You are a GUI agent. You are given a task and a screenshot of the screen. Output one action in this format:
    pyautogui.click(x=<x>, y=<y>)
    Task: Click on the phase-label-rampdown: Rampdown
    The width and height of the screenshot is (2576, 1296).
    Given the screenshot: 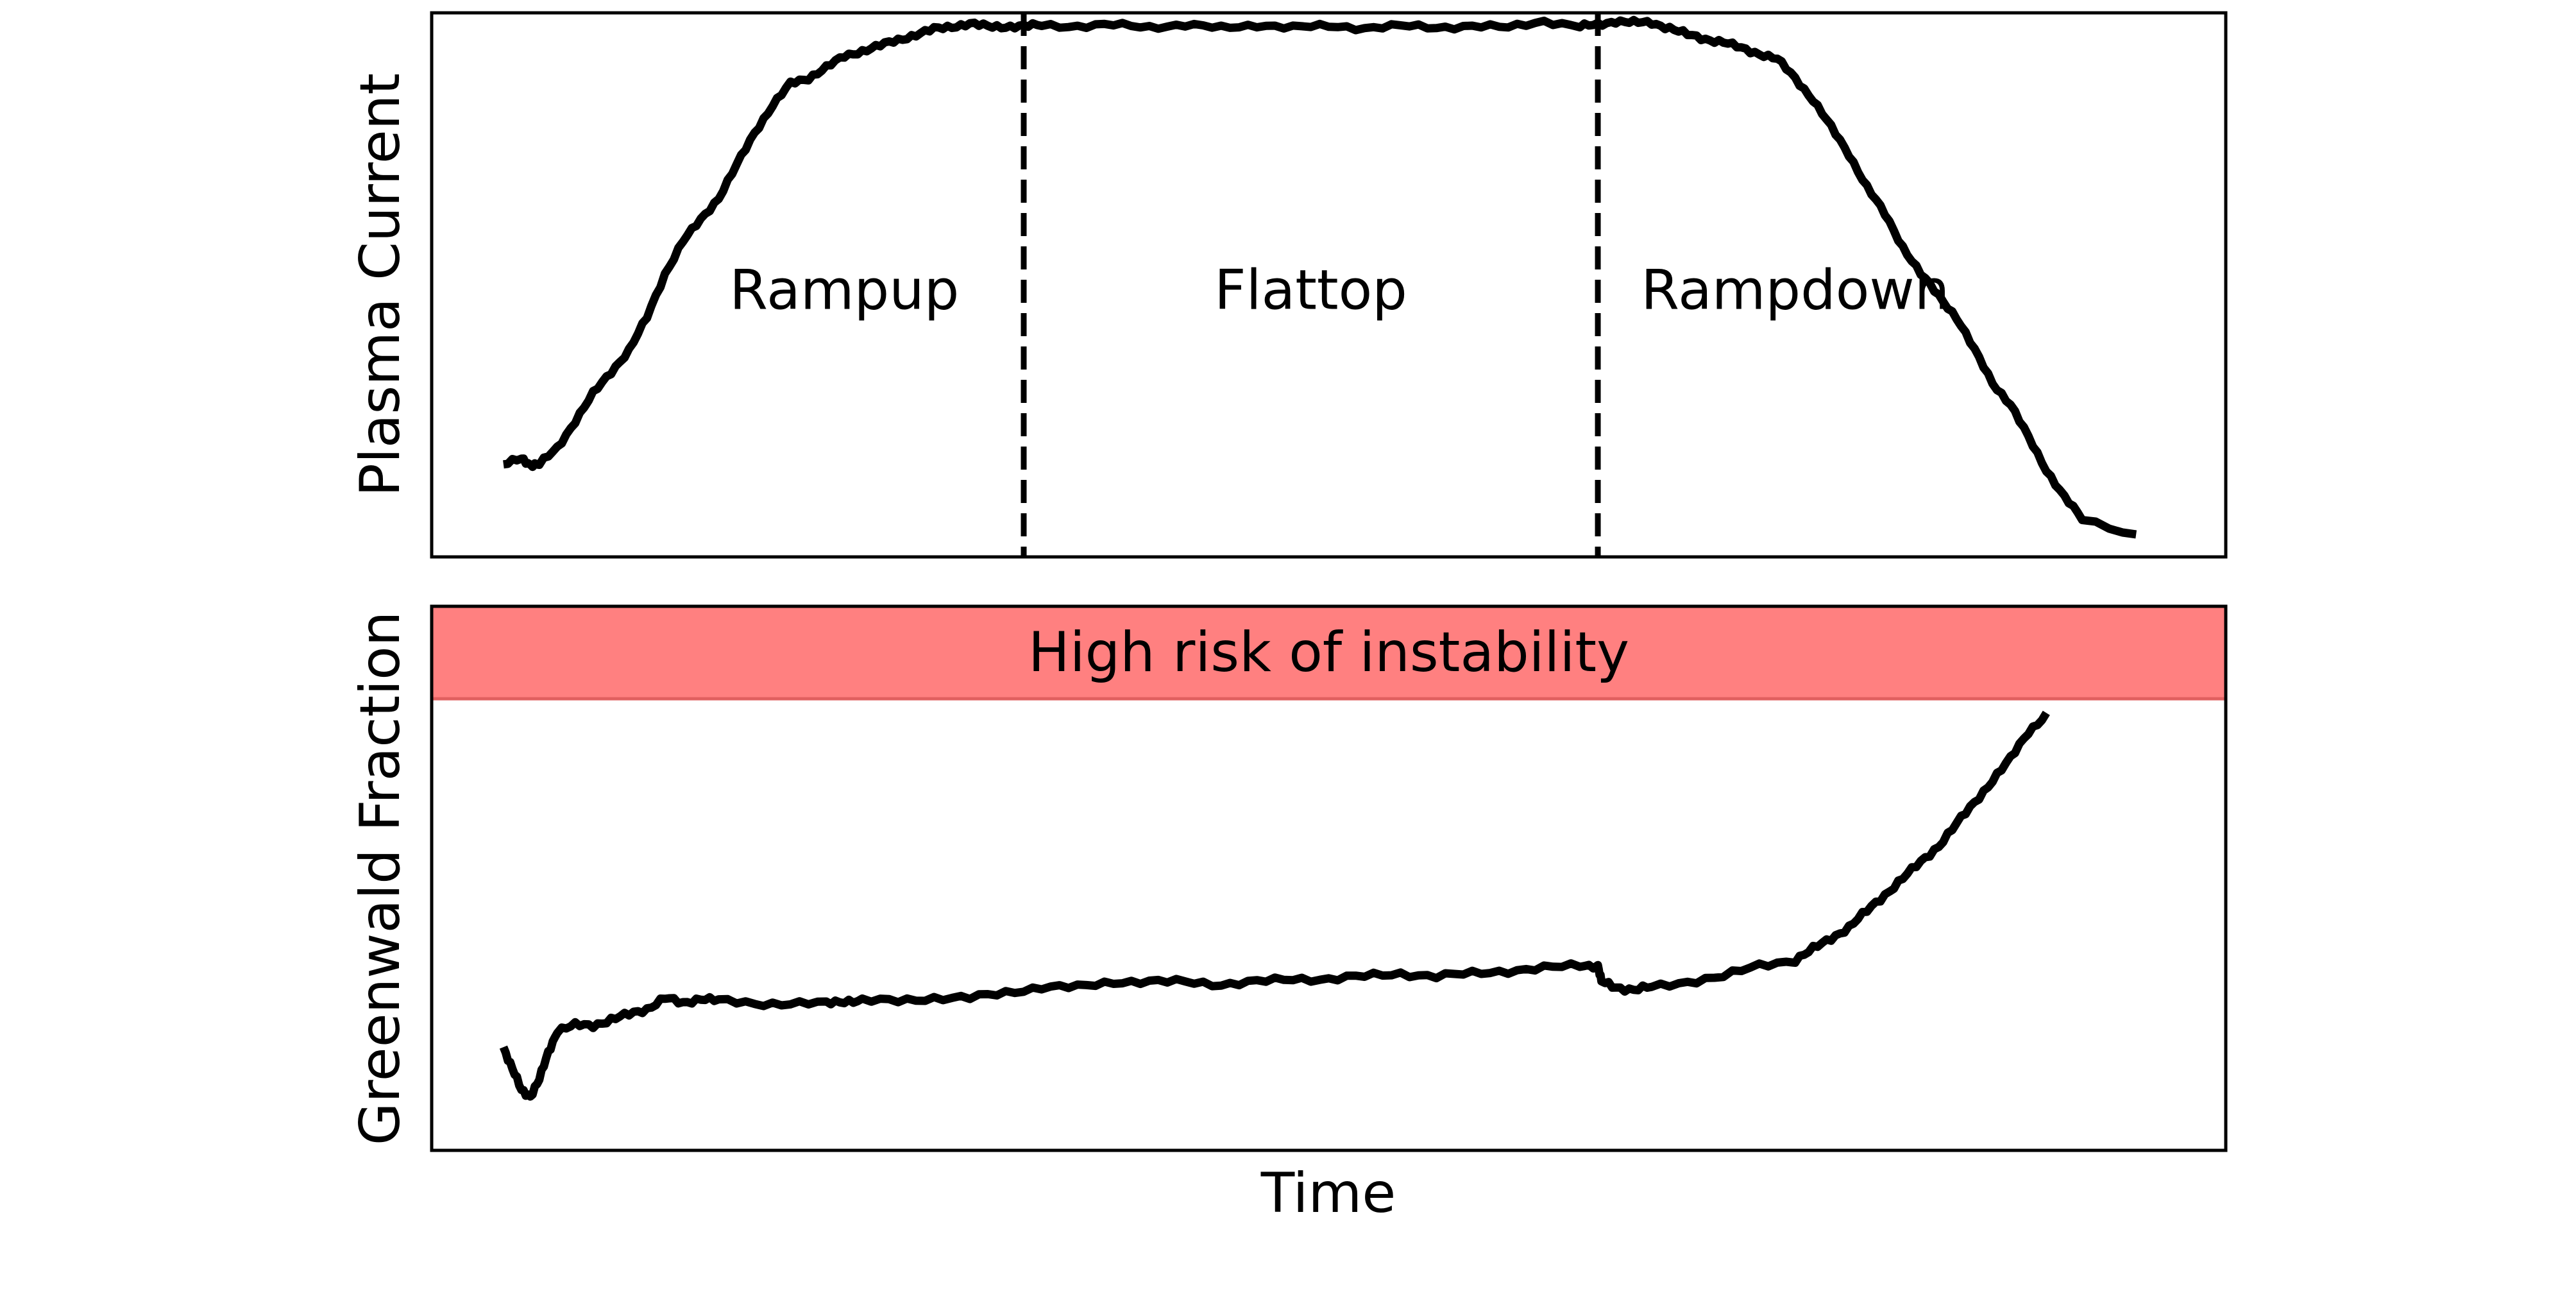 What is the action you would take?
    pyautogui.click(x=1795, y=290)
    